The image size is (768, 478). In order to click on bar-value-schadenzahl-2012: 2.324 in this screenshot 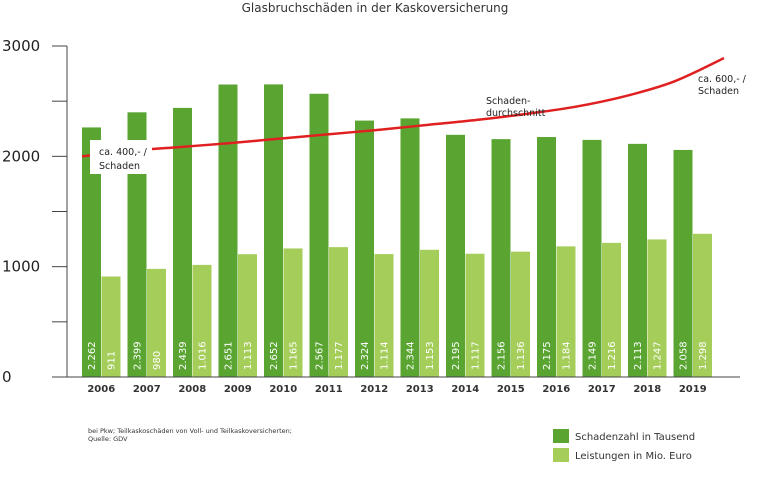, I will do `click(365, 355)`.